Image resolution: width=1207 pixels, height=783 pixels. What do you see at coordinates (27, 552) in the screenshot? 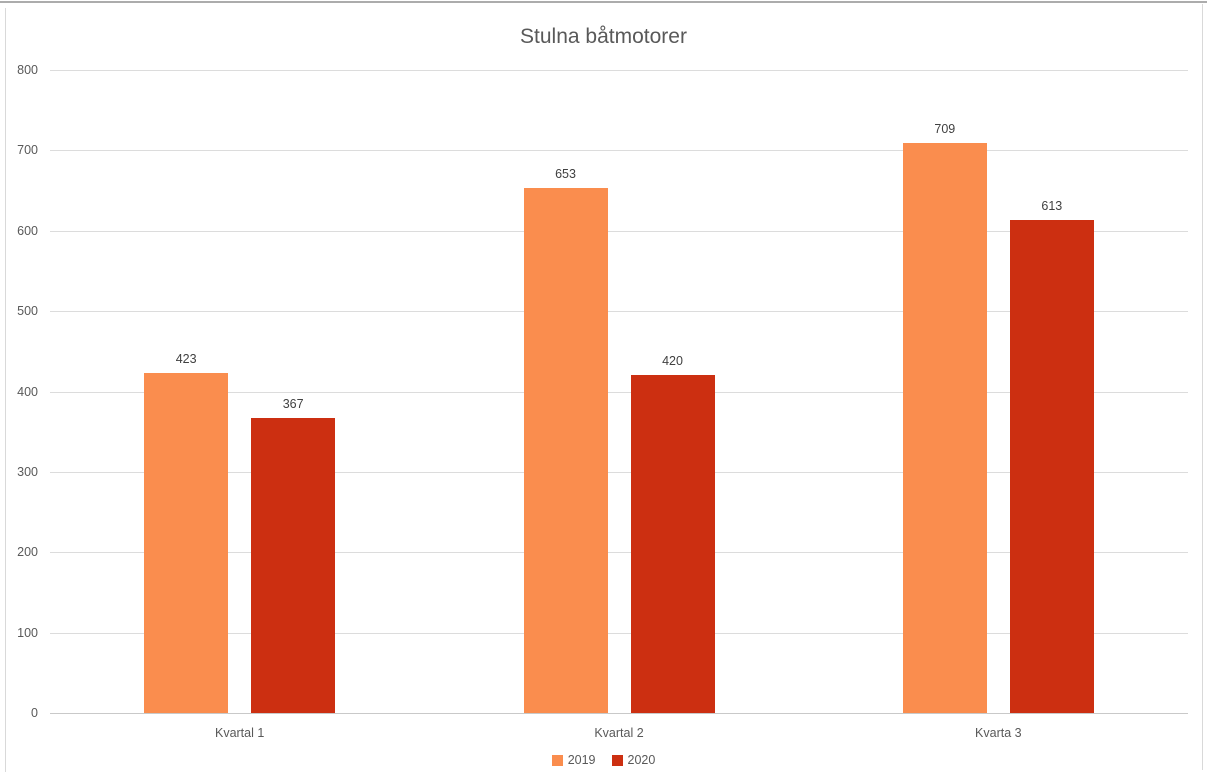
I see `y-tick-label: 200` at bounding box center [27, 552].